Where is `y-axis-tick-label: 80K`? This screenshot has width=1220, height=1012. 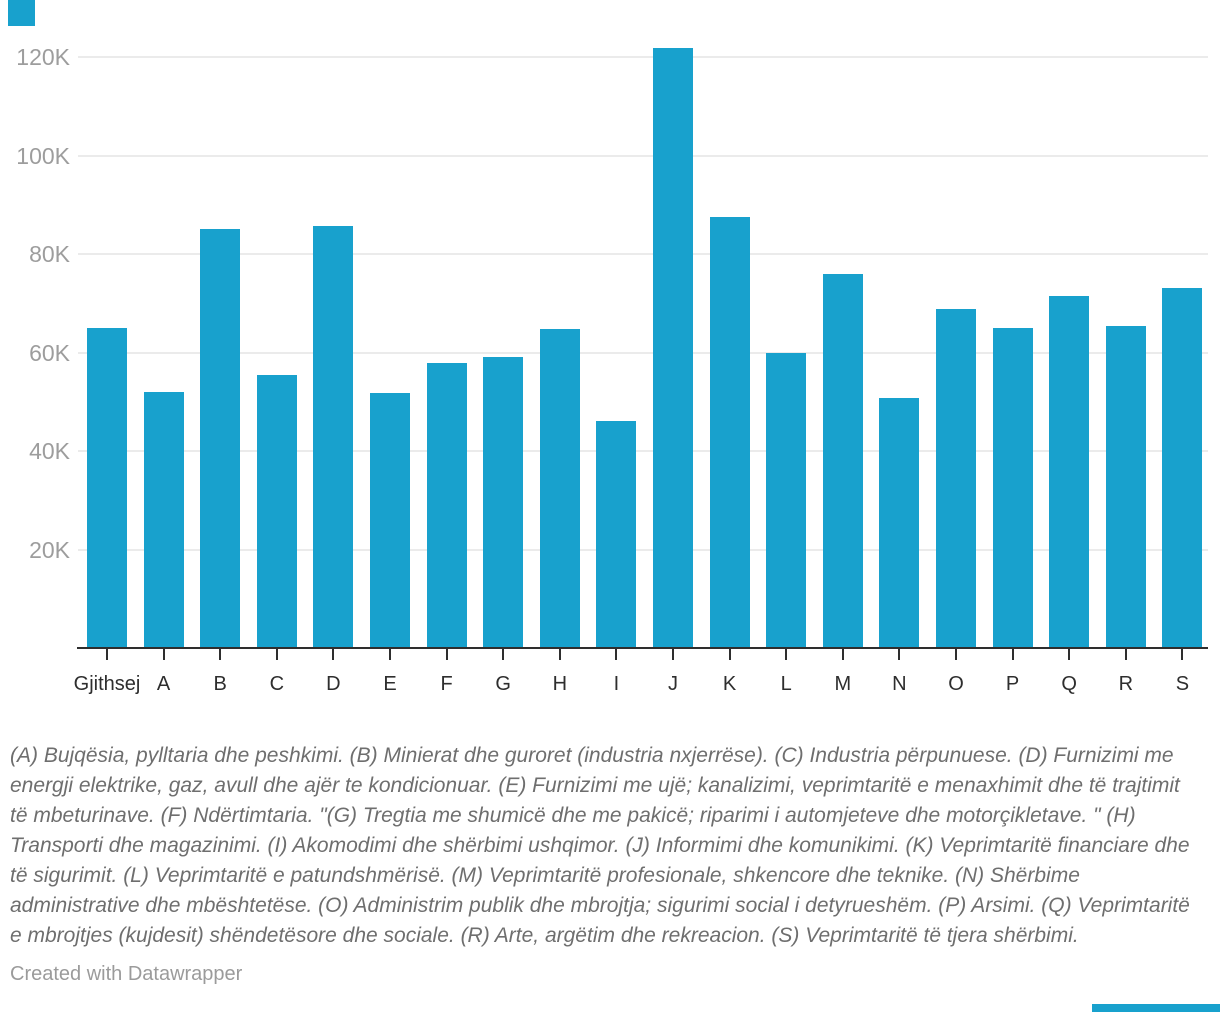
y-axis-tick-label: 80K is located at coordinates (49, 254).